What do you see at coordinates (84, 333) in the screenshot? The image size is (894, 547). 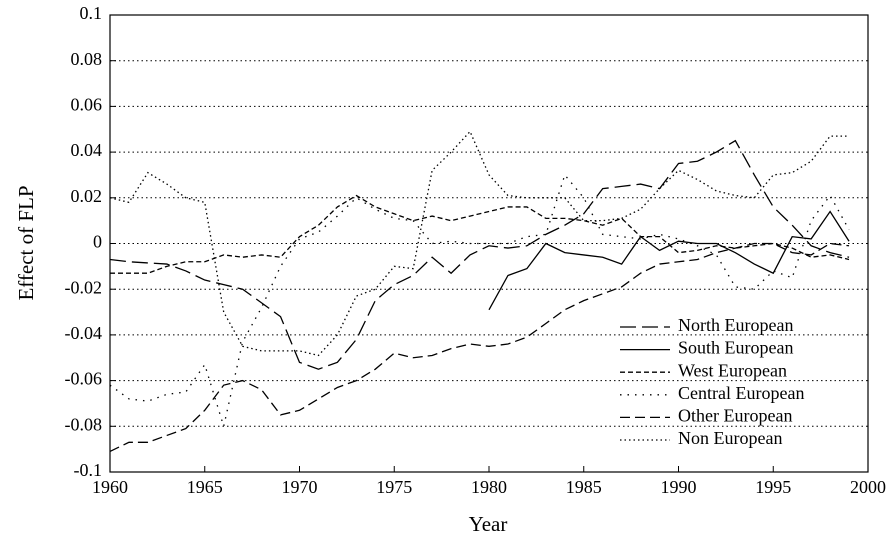 I see `y-tick-label: -0.04` at bounding box center [84, 333].